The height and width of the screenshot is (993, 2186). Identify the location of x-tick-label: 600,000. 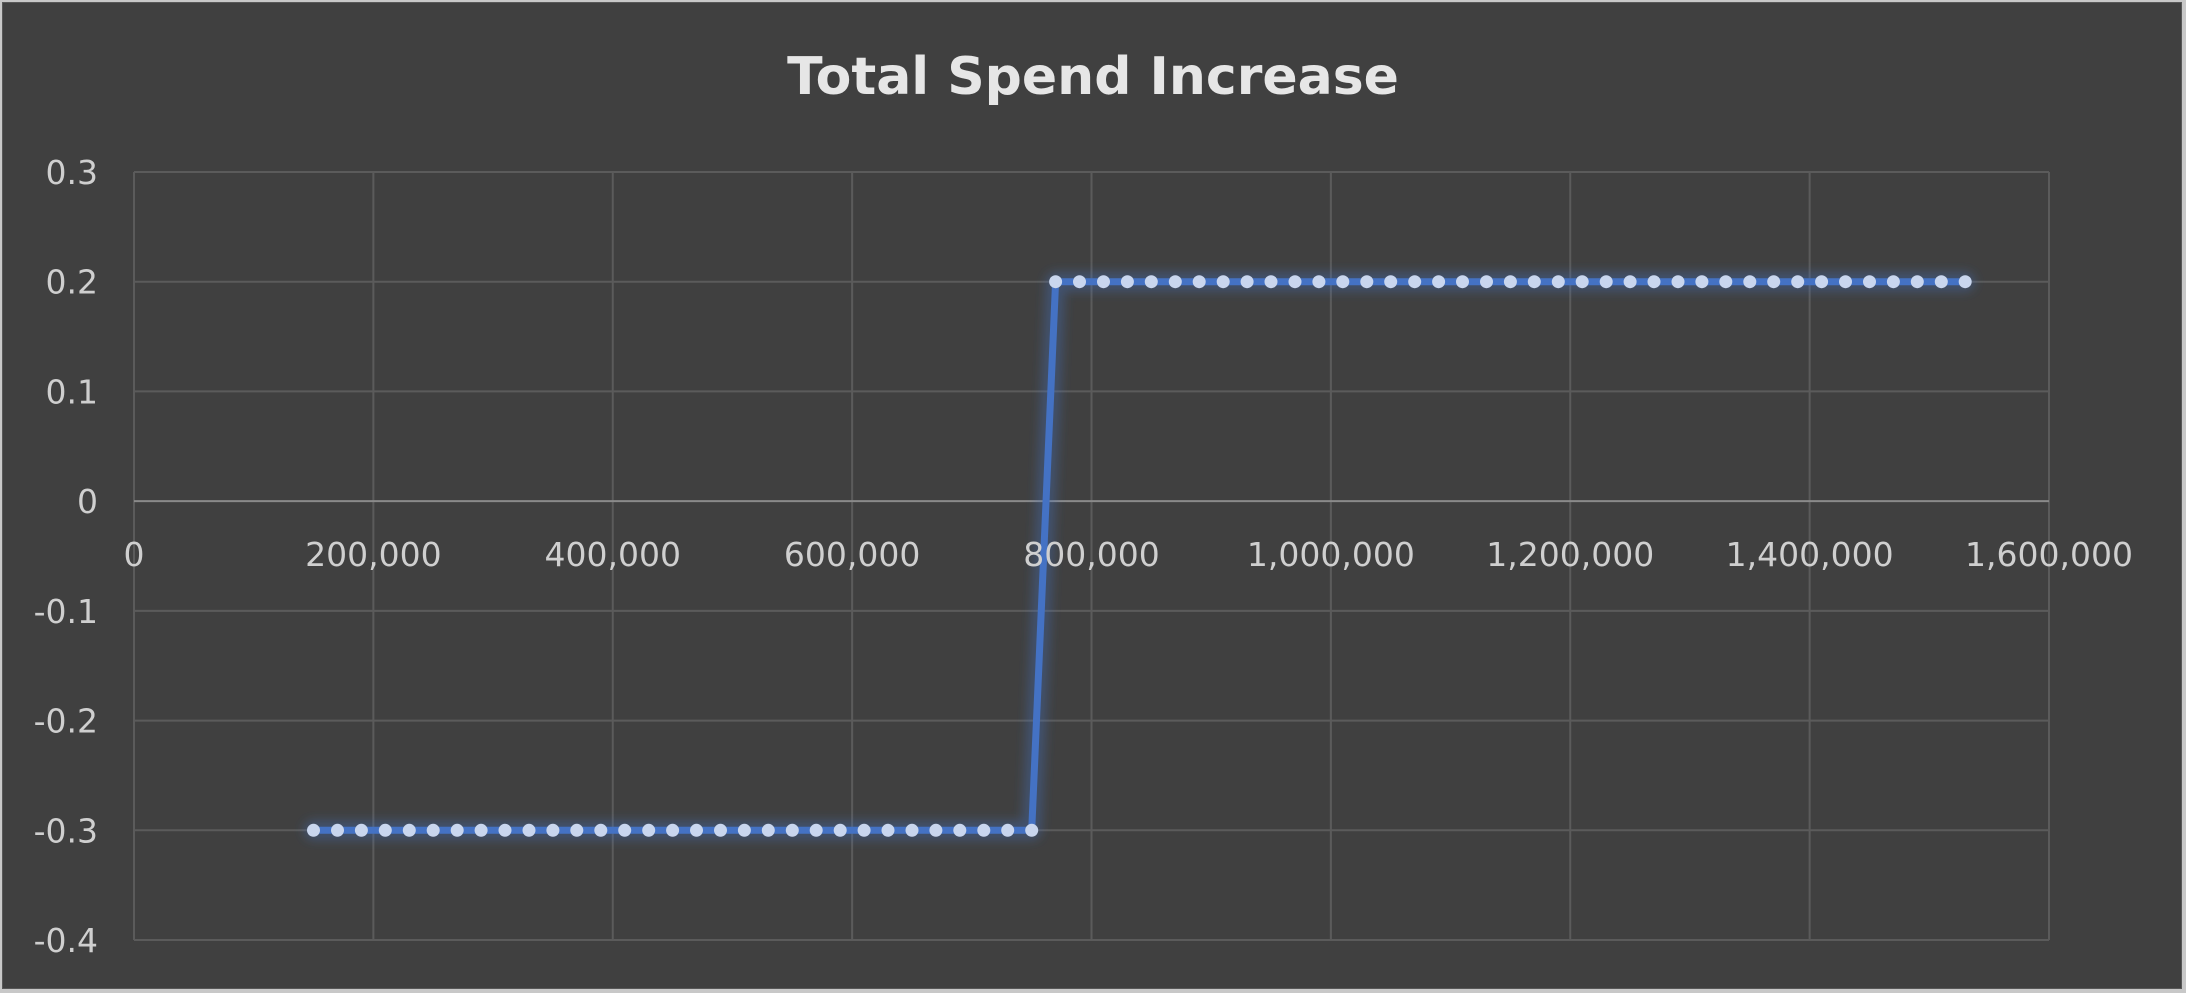
(852, 554).